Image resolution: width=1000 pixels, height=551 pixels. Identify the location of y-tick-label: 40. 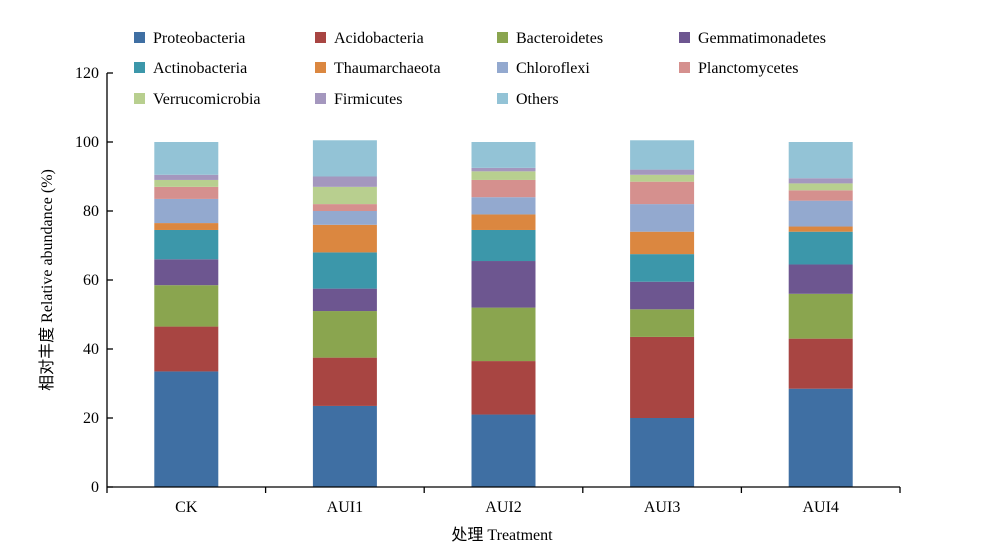
(91, 349).